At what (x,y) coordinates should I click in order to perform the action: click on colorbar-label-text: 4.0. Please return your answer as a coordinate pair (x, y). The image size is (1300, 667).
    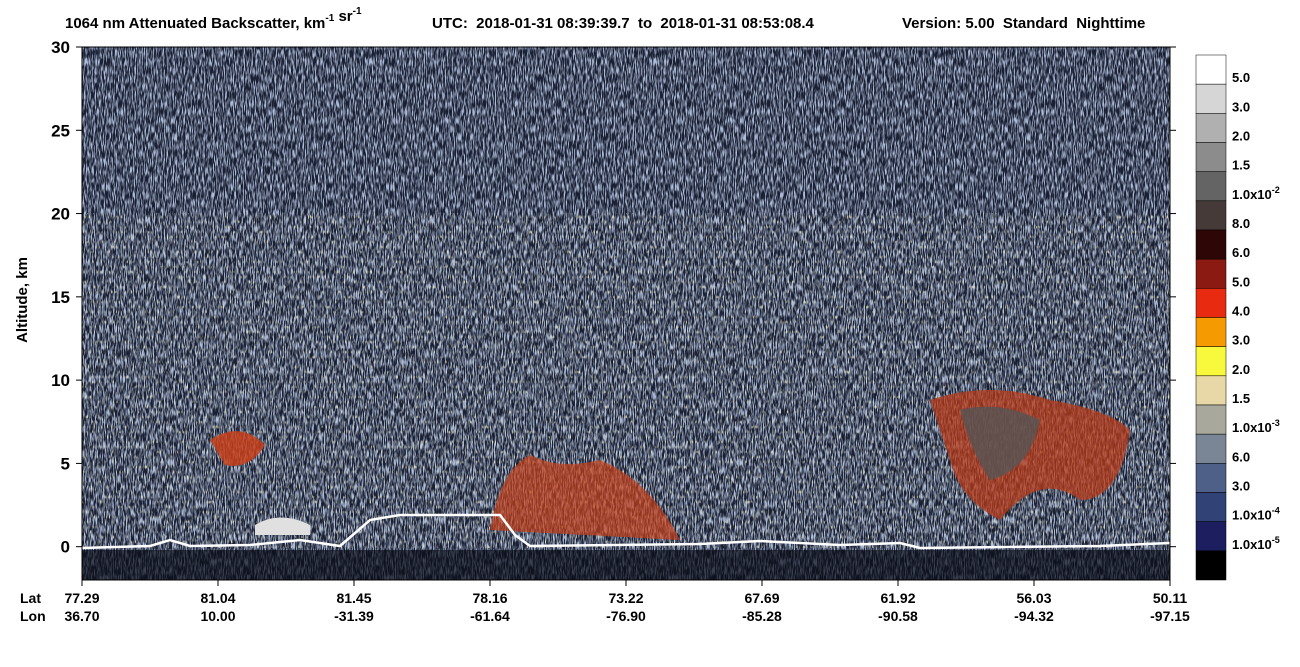
    Looking at the image, I should click on (1241, 311).